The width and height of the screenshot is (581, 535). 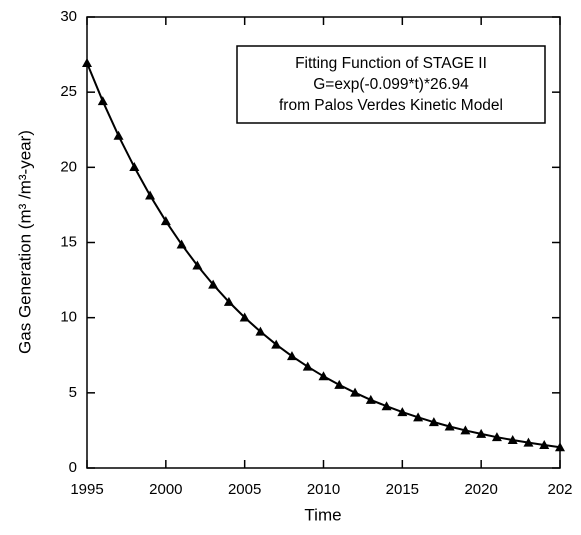 I want to click on annotation-line: from Palos Verdes Kinetic Model, so click(x=391, y=105).